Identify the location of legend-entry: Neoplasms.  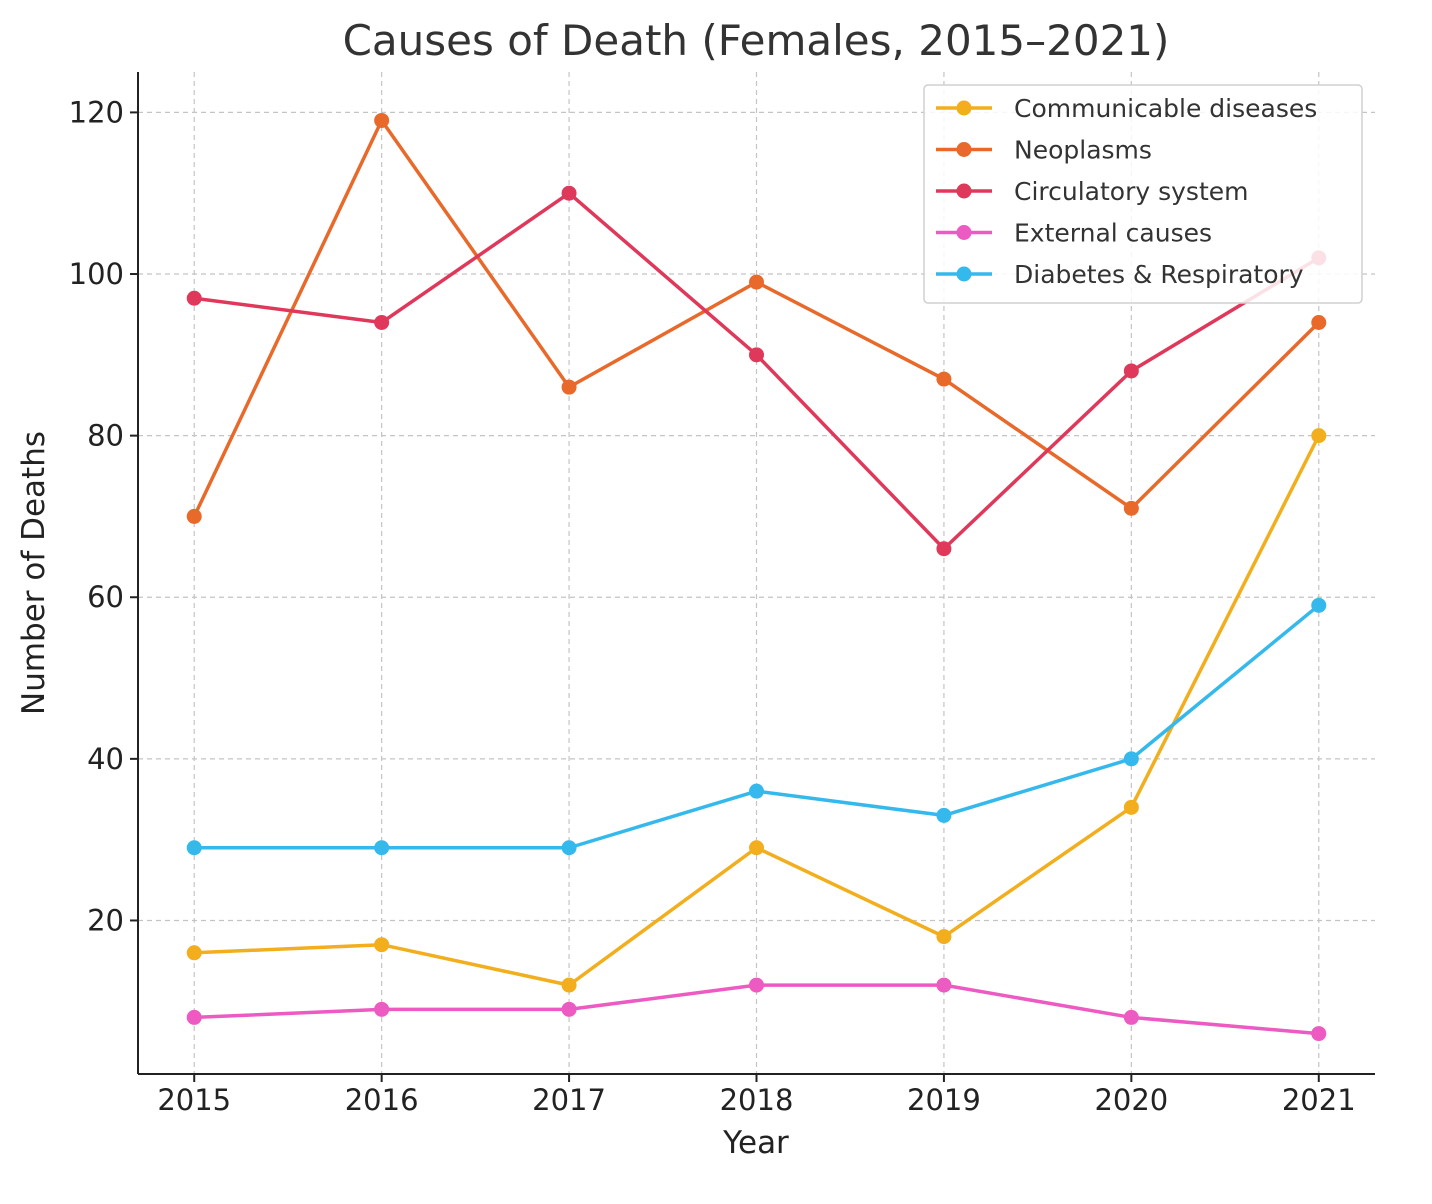
(1044, 150).